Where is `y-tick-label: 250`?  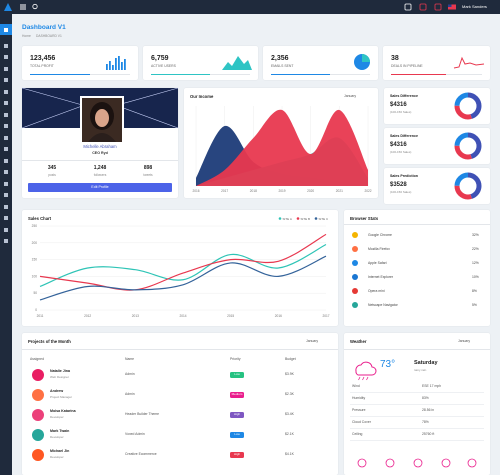
y-tick-label: 250 is located at coordinates (35, 226).